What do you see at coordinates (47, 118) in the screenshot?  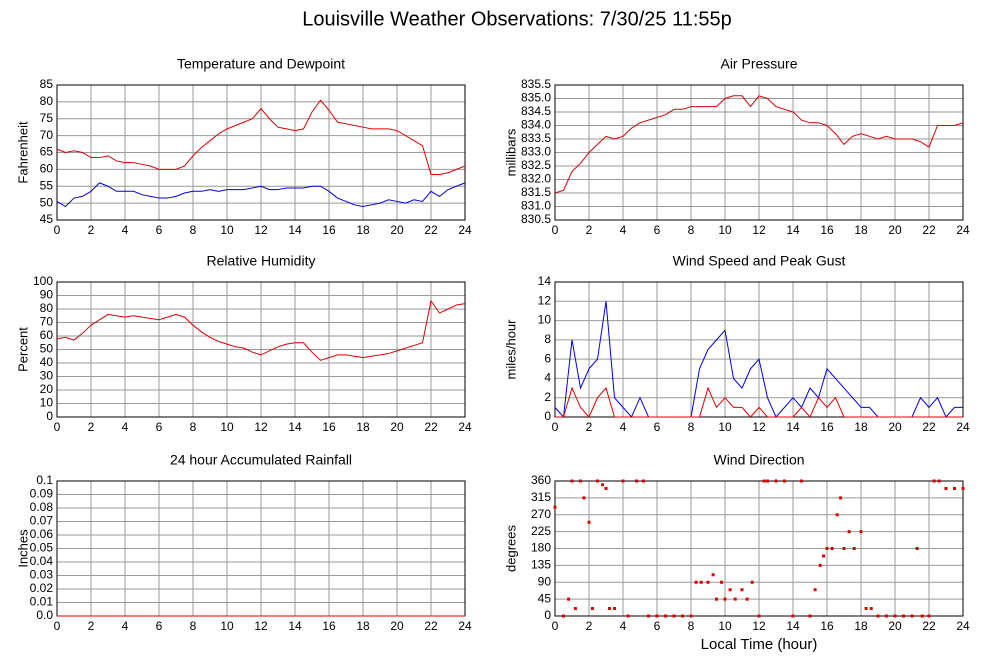 I see `y-tick-label: 75` at bounding box center [47, 118].